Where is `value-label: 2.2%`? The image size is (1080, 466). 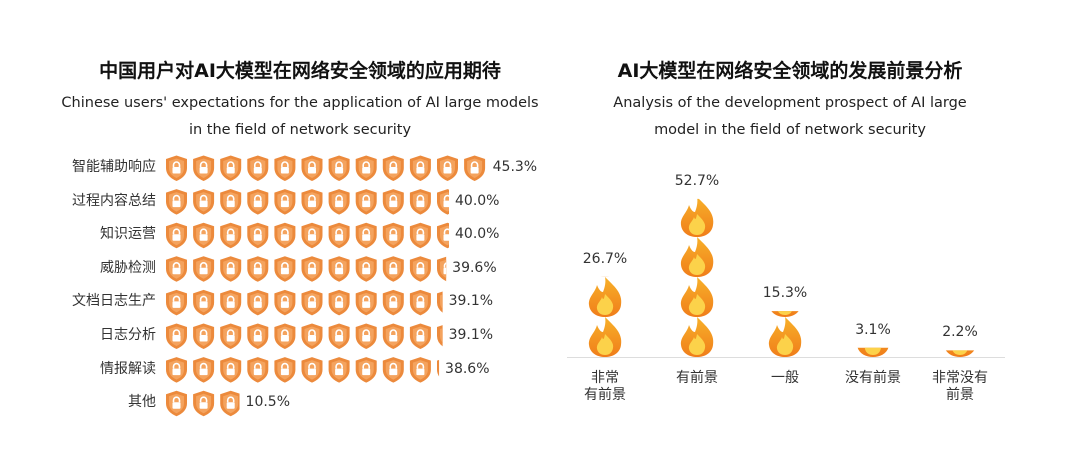
value-label: 2.2% is located at coordinates (960, 332).